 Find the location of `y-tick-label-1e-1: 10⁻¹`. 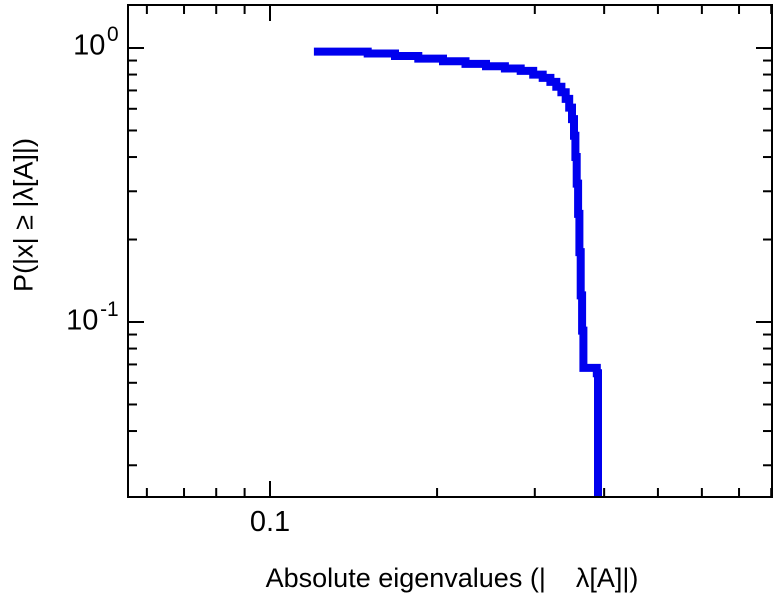

y-tick-label-1e-1: 10⁻¹ is located at coordinates (92, 318).